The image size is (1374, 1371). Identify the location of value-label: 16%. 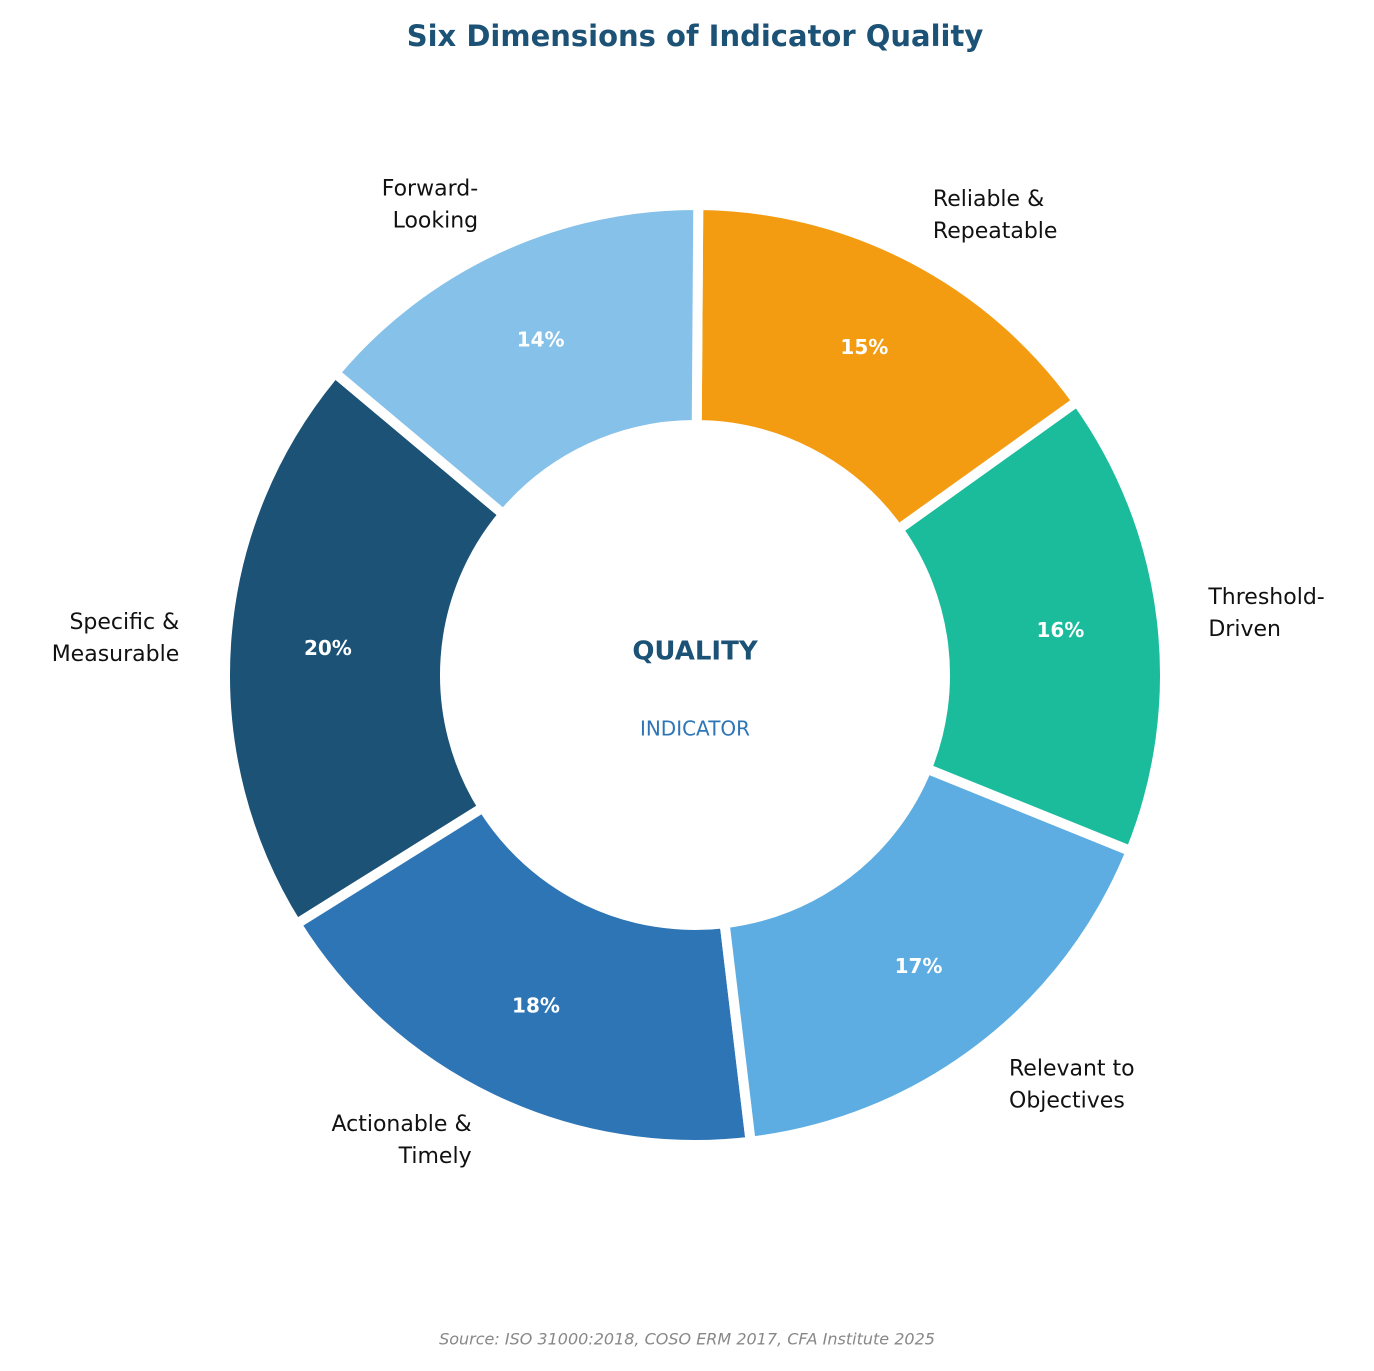
(1060, 630).